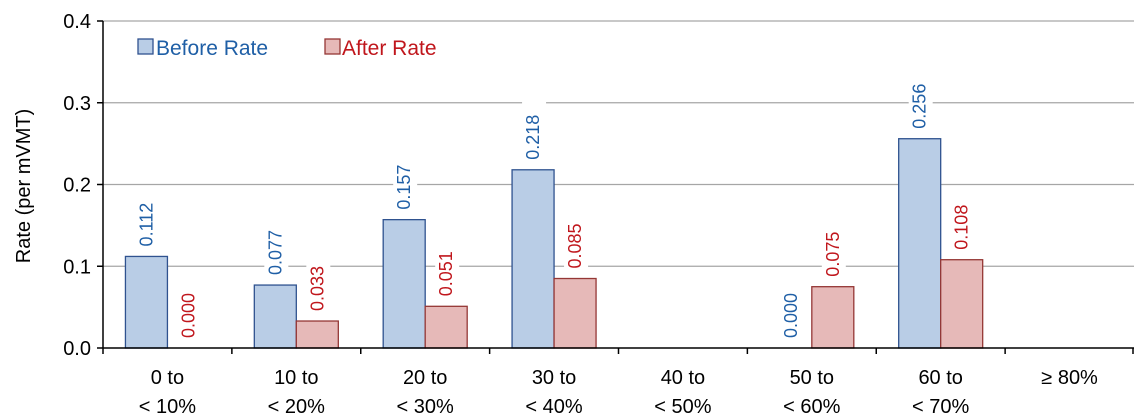 The height and width of the screenshot is (418, 1134). Describe the element at coordinates (811, 407) in the screenshot. I see `x-tick-label: < 60%` at that location.